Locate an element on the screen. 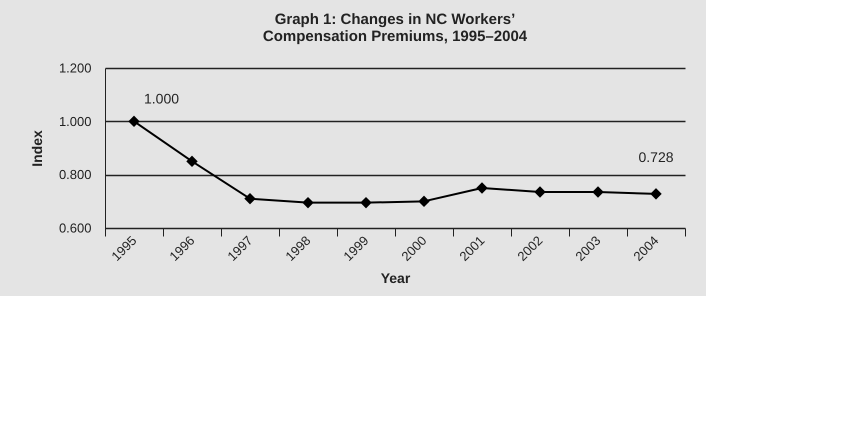 The height and width of the screenshot is (443, 846). annotation: 1.000 is located at coordinates (162, 98).